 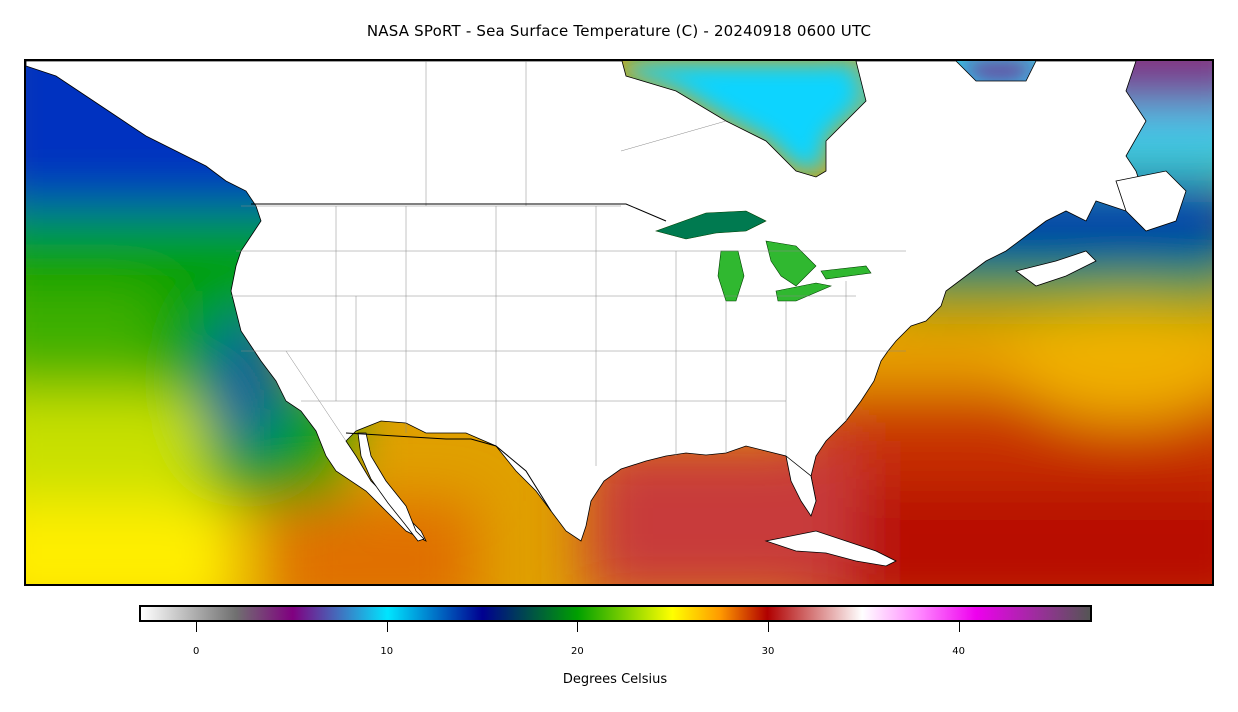 What do you see at coordinates (196, 651) in the screenshot?
I see `colorbar-tick-label: 0` at bounding box center [196, 651].